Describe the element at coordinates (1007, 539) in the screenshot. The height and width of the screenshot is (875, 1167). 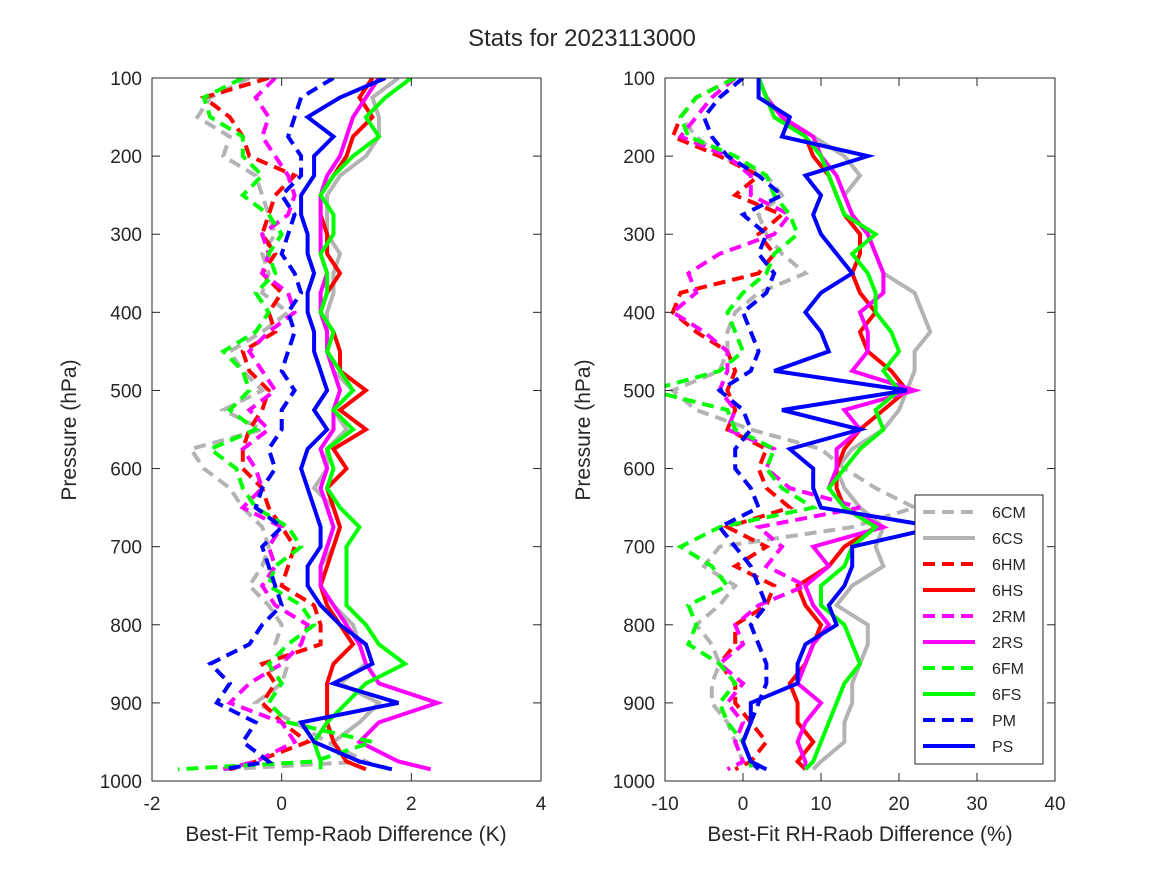
I see `legend-label-6cs: 6CS` at that location.